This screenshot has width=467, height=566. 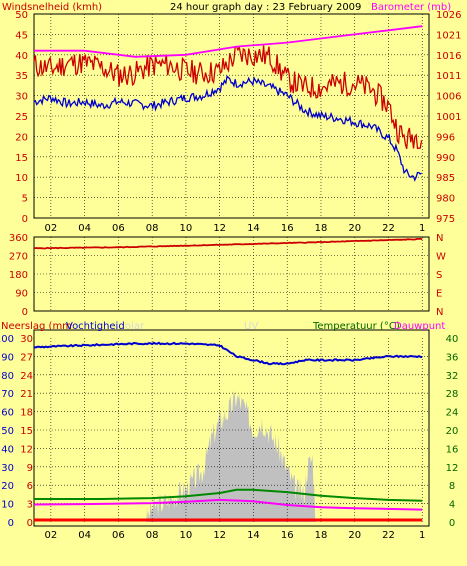 I want to click on barometer-y-ticks: 975 980 985 990 996 1001 1006 1011 1016 1021 1026, so click(x=448, y=117).